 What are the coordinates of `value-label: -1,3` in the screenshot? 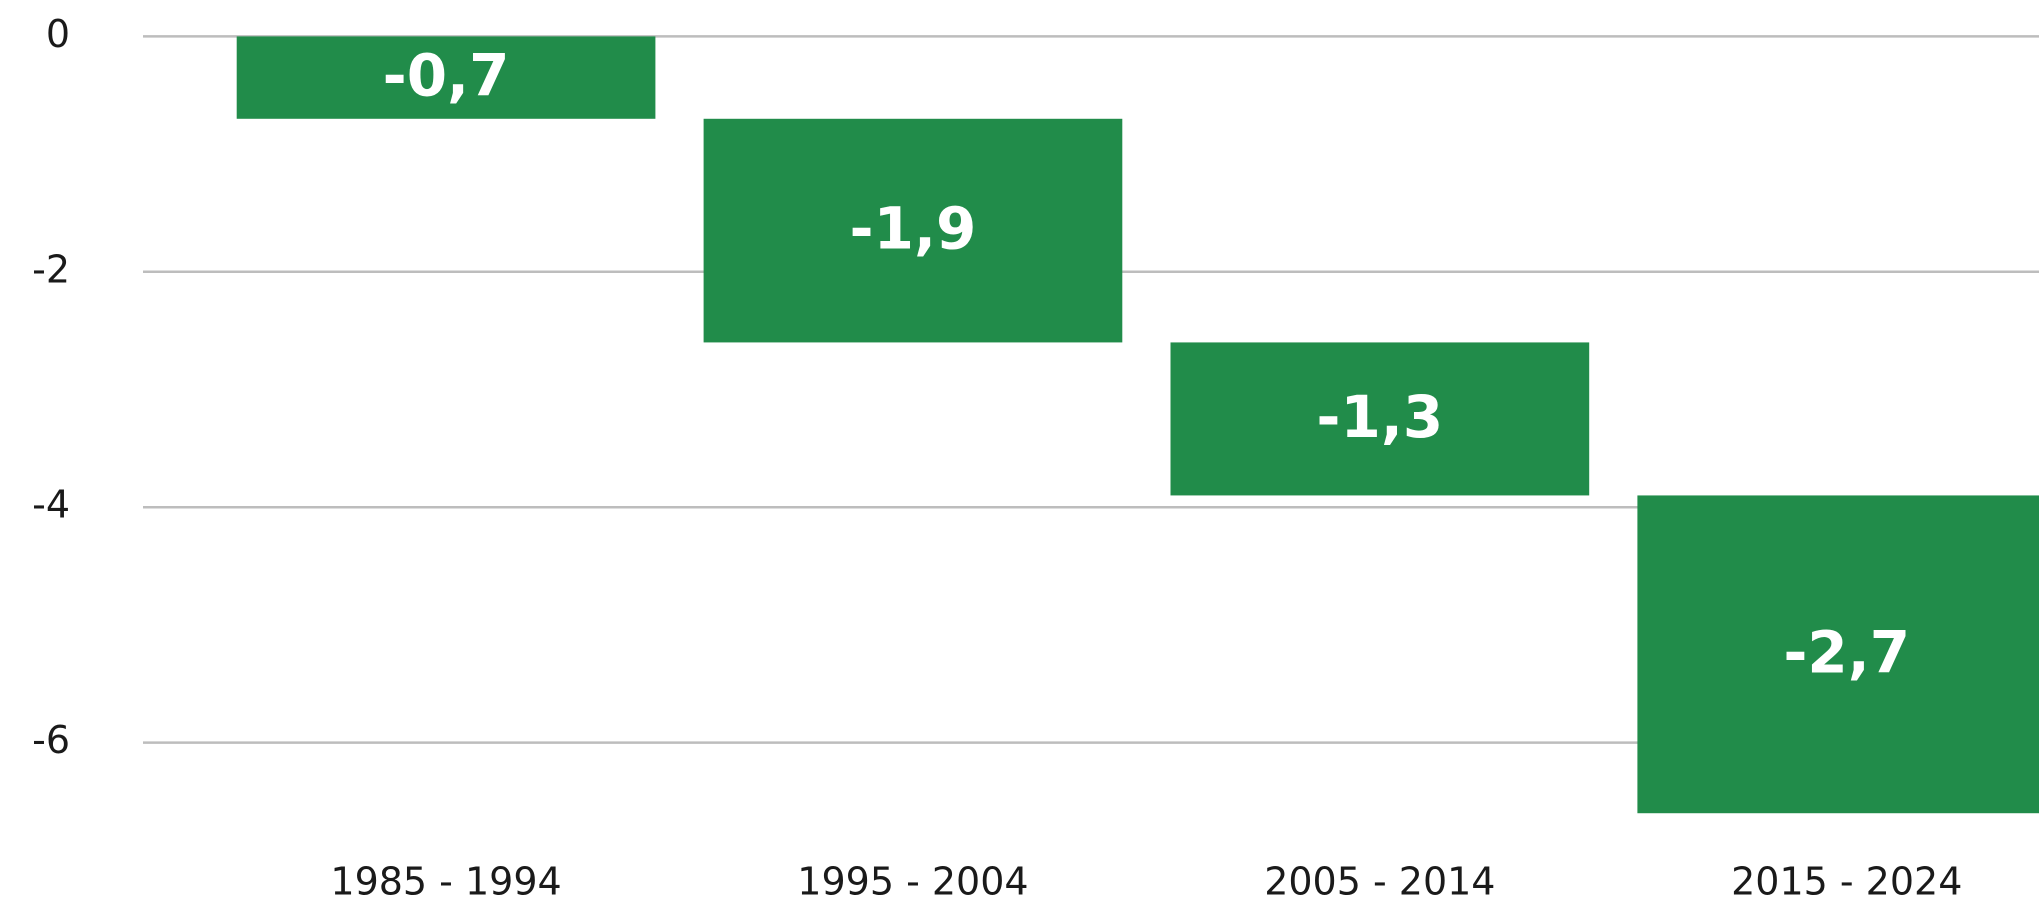 It's located at (1379, 417).